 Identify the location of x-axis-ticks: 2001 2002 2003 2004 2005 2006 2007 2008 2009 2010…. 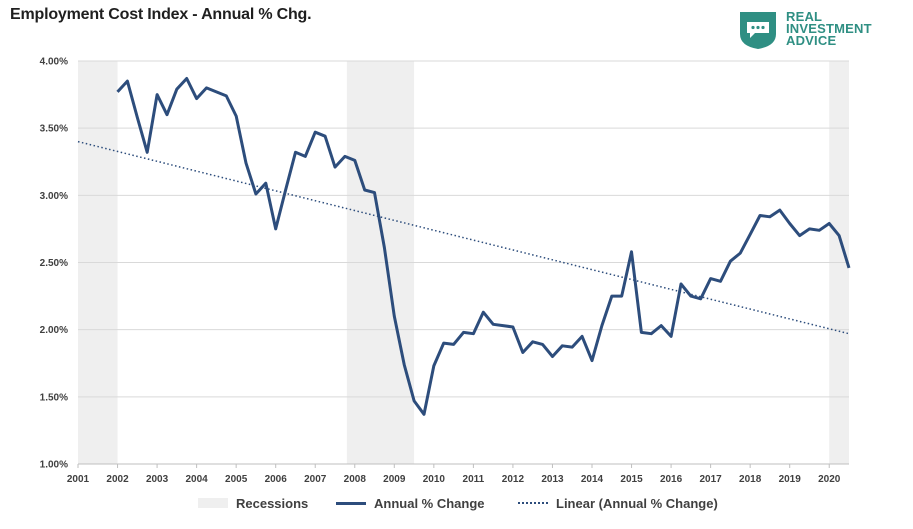
(458, 474).